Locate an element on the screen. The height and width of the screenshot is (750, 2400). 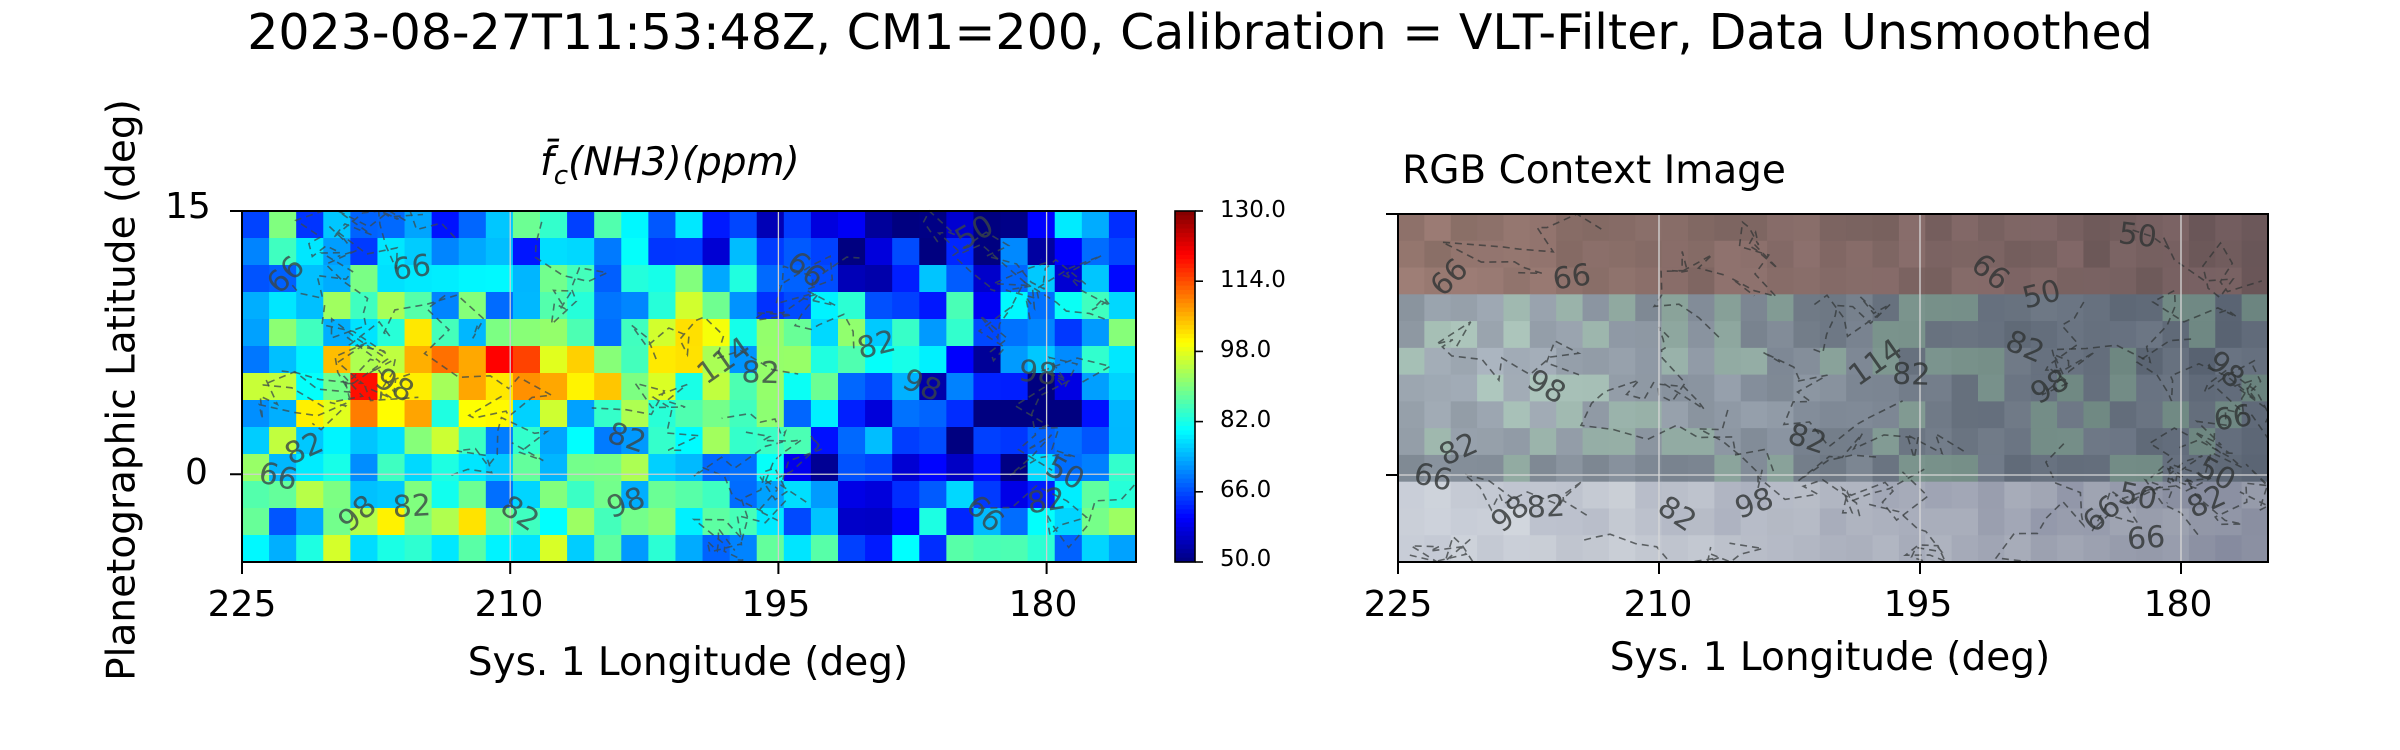
rgb-title: RGB Context Image is located at coordinates (1594, 170).